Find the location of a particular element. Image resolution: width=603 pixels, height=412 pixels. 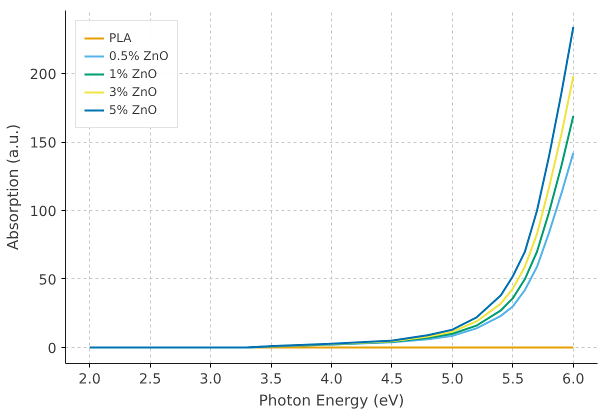

x-tick-label: 4.5 is located at coordinates (392, 380).